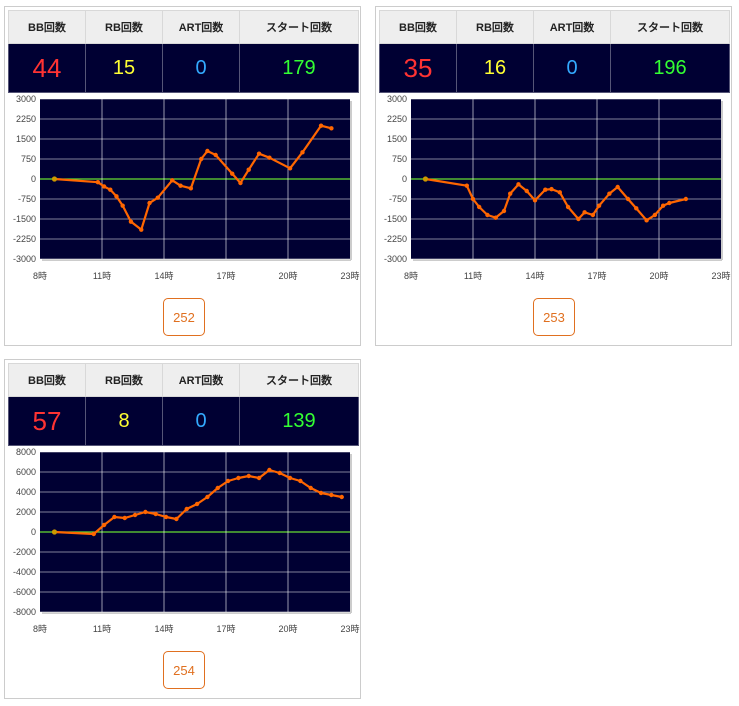 The height and width of the screenshot is (706, 739). What do you see at coordinates (184, 670) in the screenshot?
I see `machine-number-button: 254` at bounding box center [184, 670].